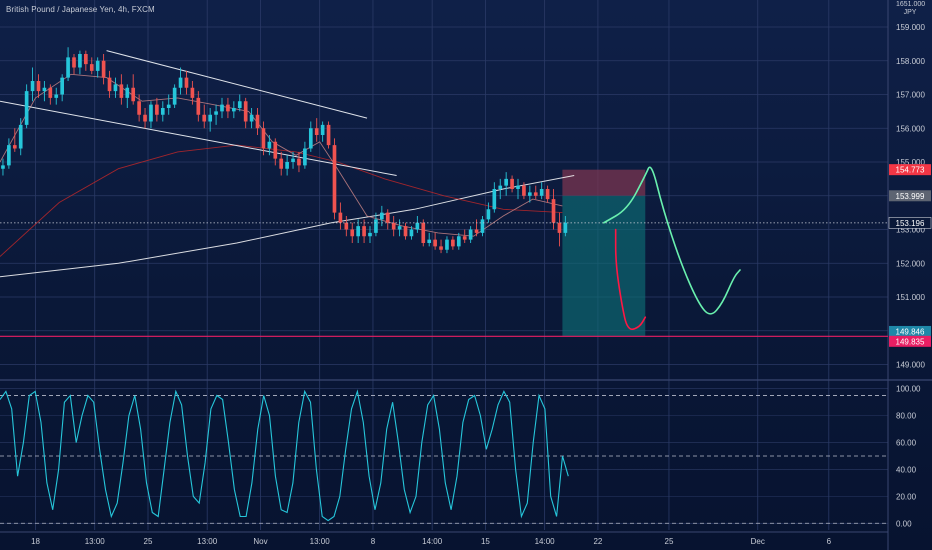  What do you see at coordinates (373, 541) in the screenshot?
I see `time-tick-label: 8` at bounding box center [373, 541].